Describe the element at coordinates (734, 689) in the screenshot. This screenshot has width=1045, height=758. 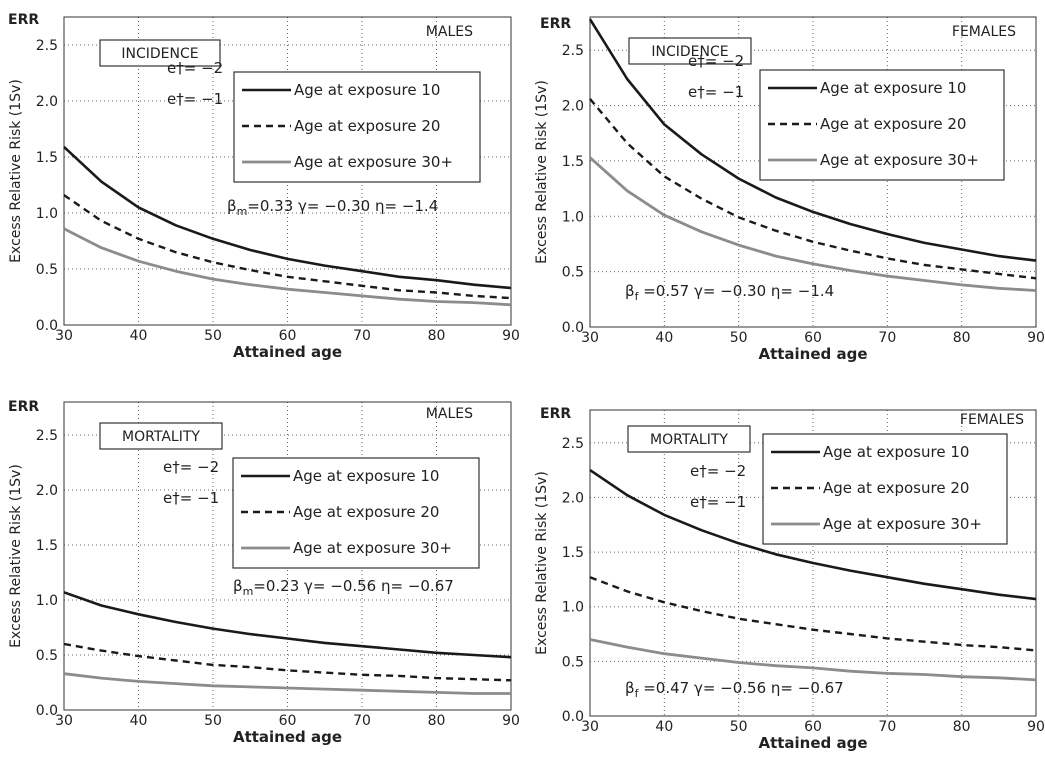
I see `model-params-text: βf =0.47 γ= −0.56 η= −0.67` at that location.